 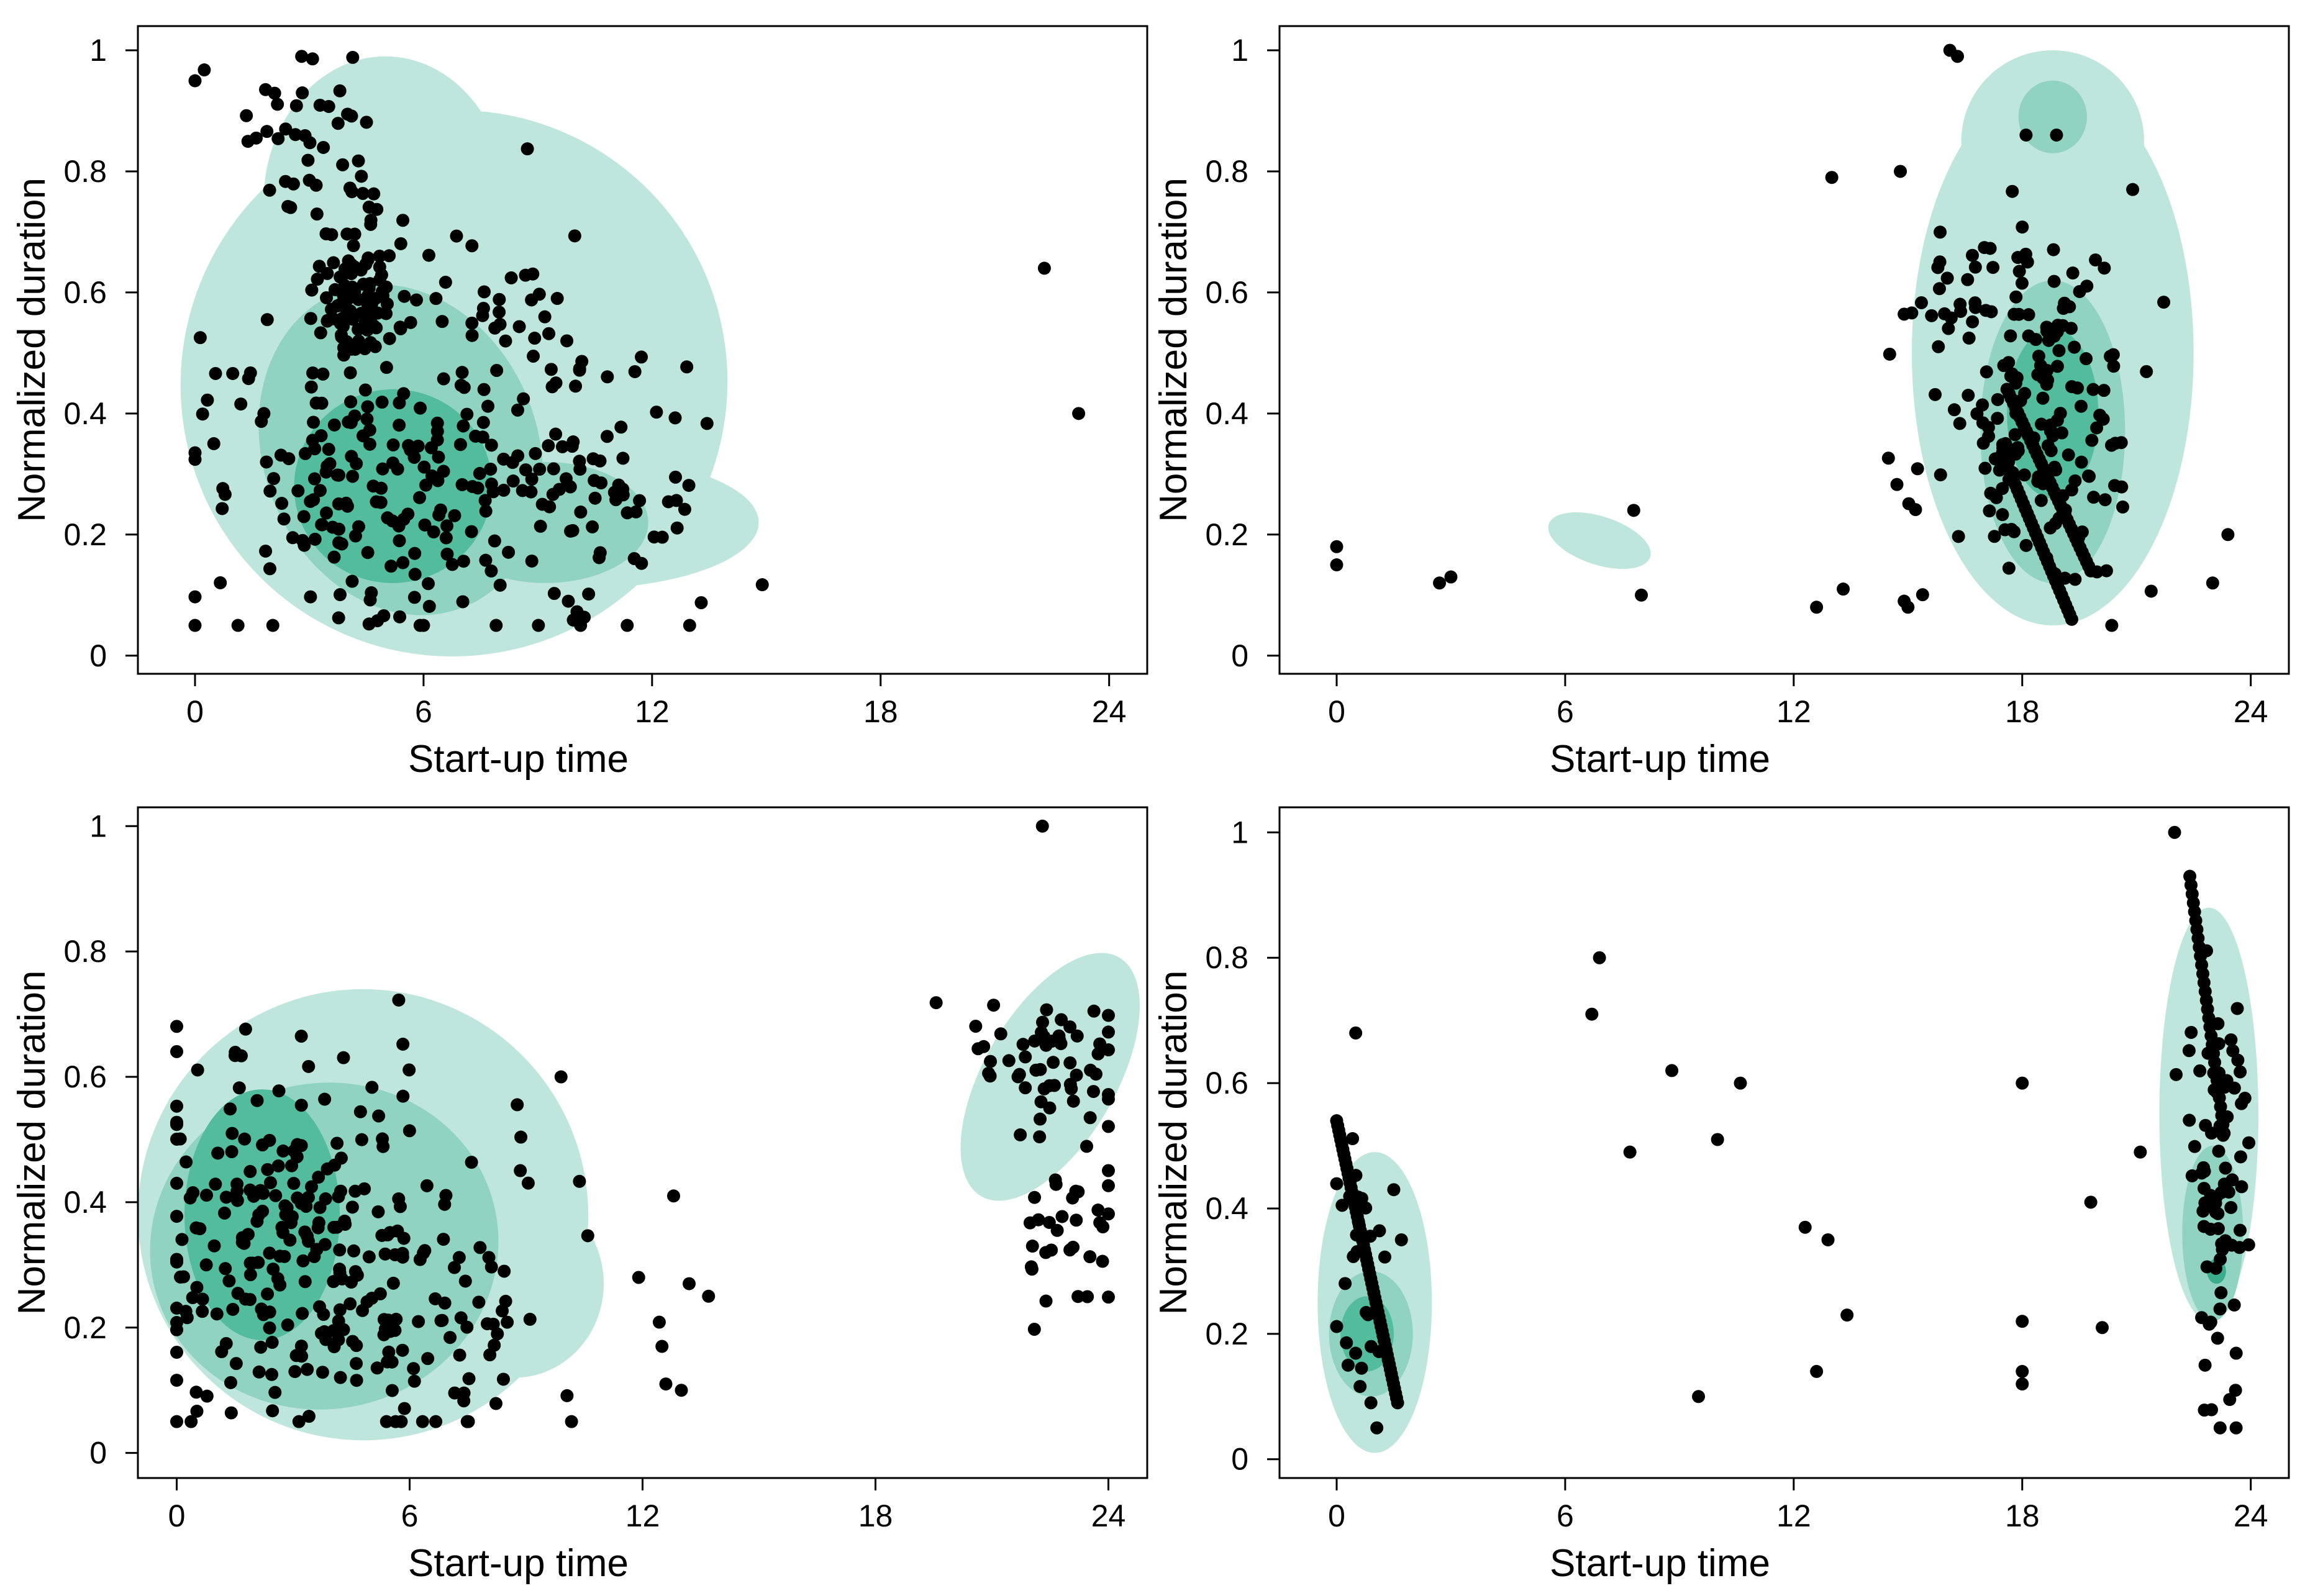 I want to click on y-tick-label: 0.6, so click(x=1226, y=1083).